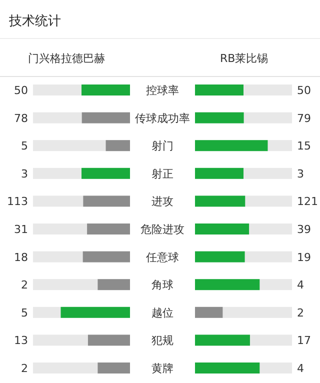  What do you see at coordinates (34, 21) in the screenshot?
I see `text: 技术统计` at bounding box center [34, 21].